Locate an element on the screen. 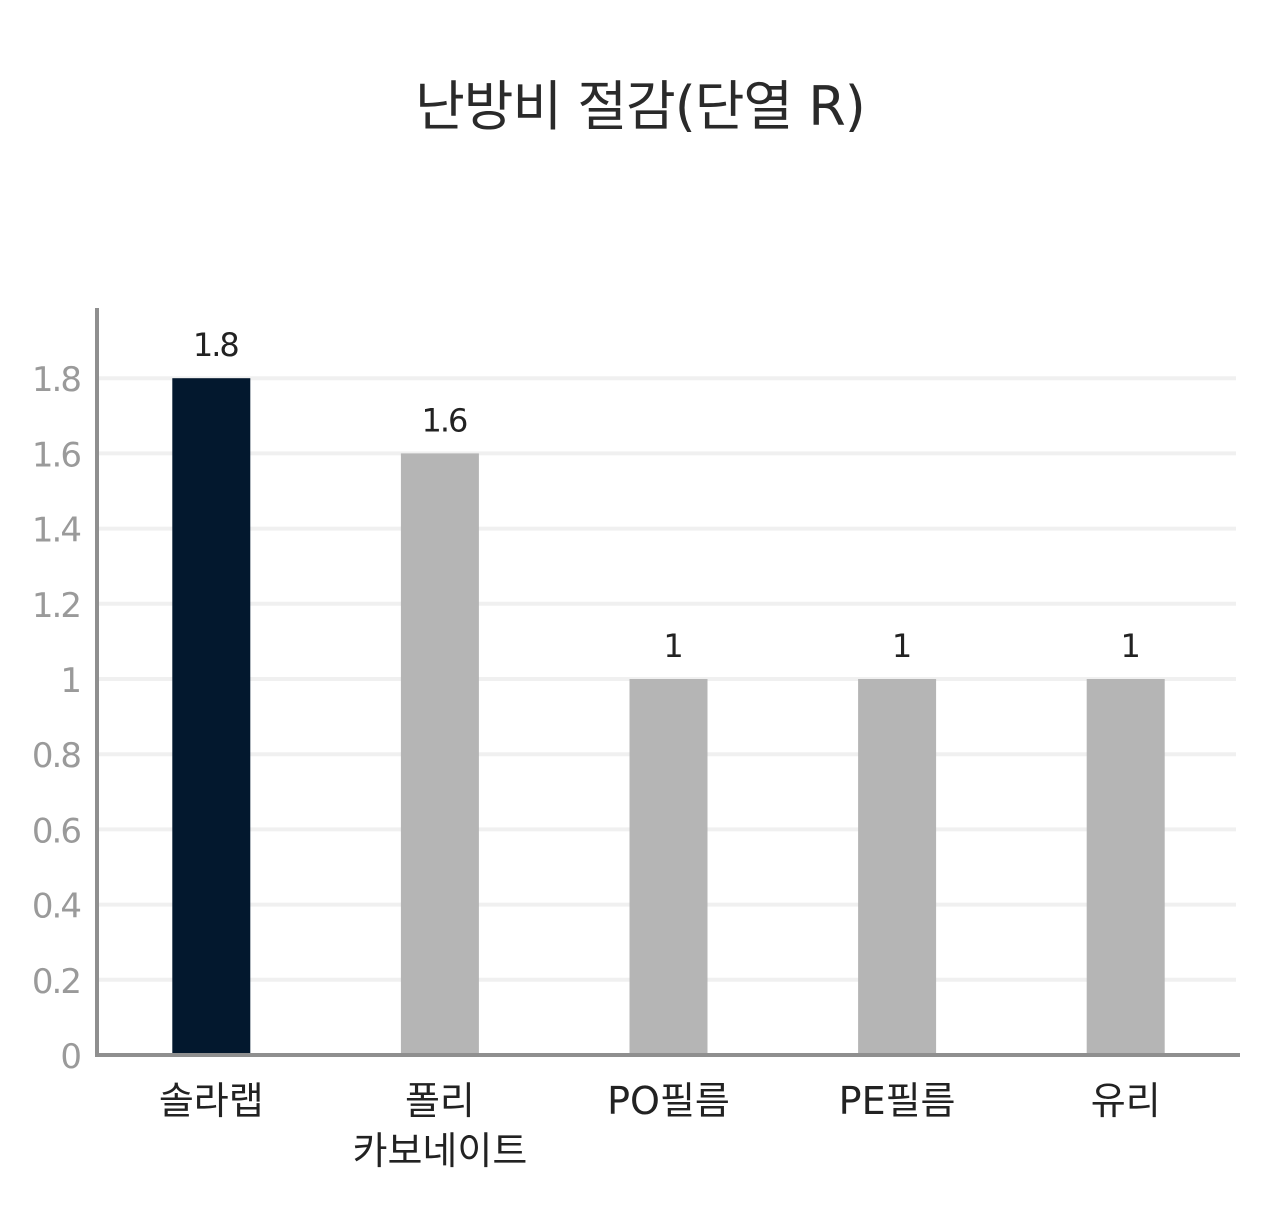 This screenshot has width=1280, height=1210. x-tick-labels: 솔라랩 폴리 카보네이트 PO필름 PE필름 유리 is located at coordinates (660, 1126).